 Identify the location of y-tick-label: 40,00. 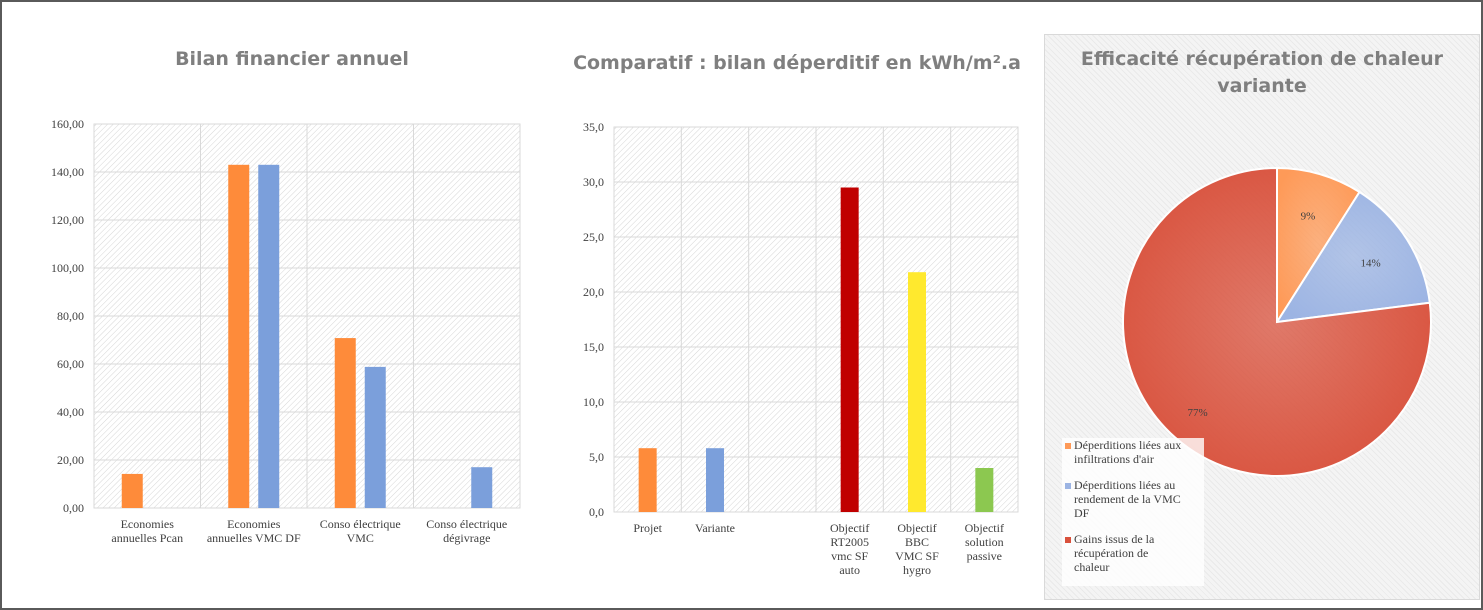
(70, 412).